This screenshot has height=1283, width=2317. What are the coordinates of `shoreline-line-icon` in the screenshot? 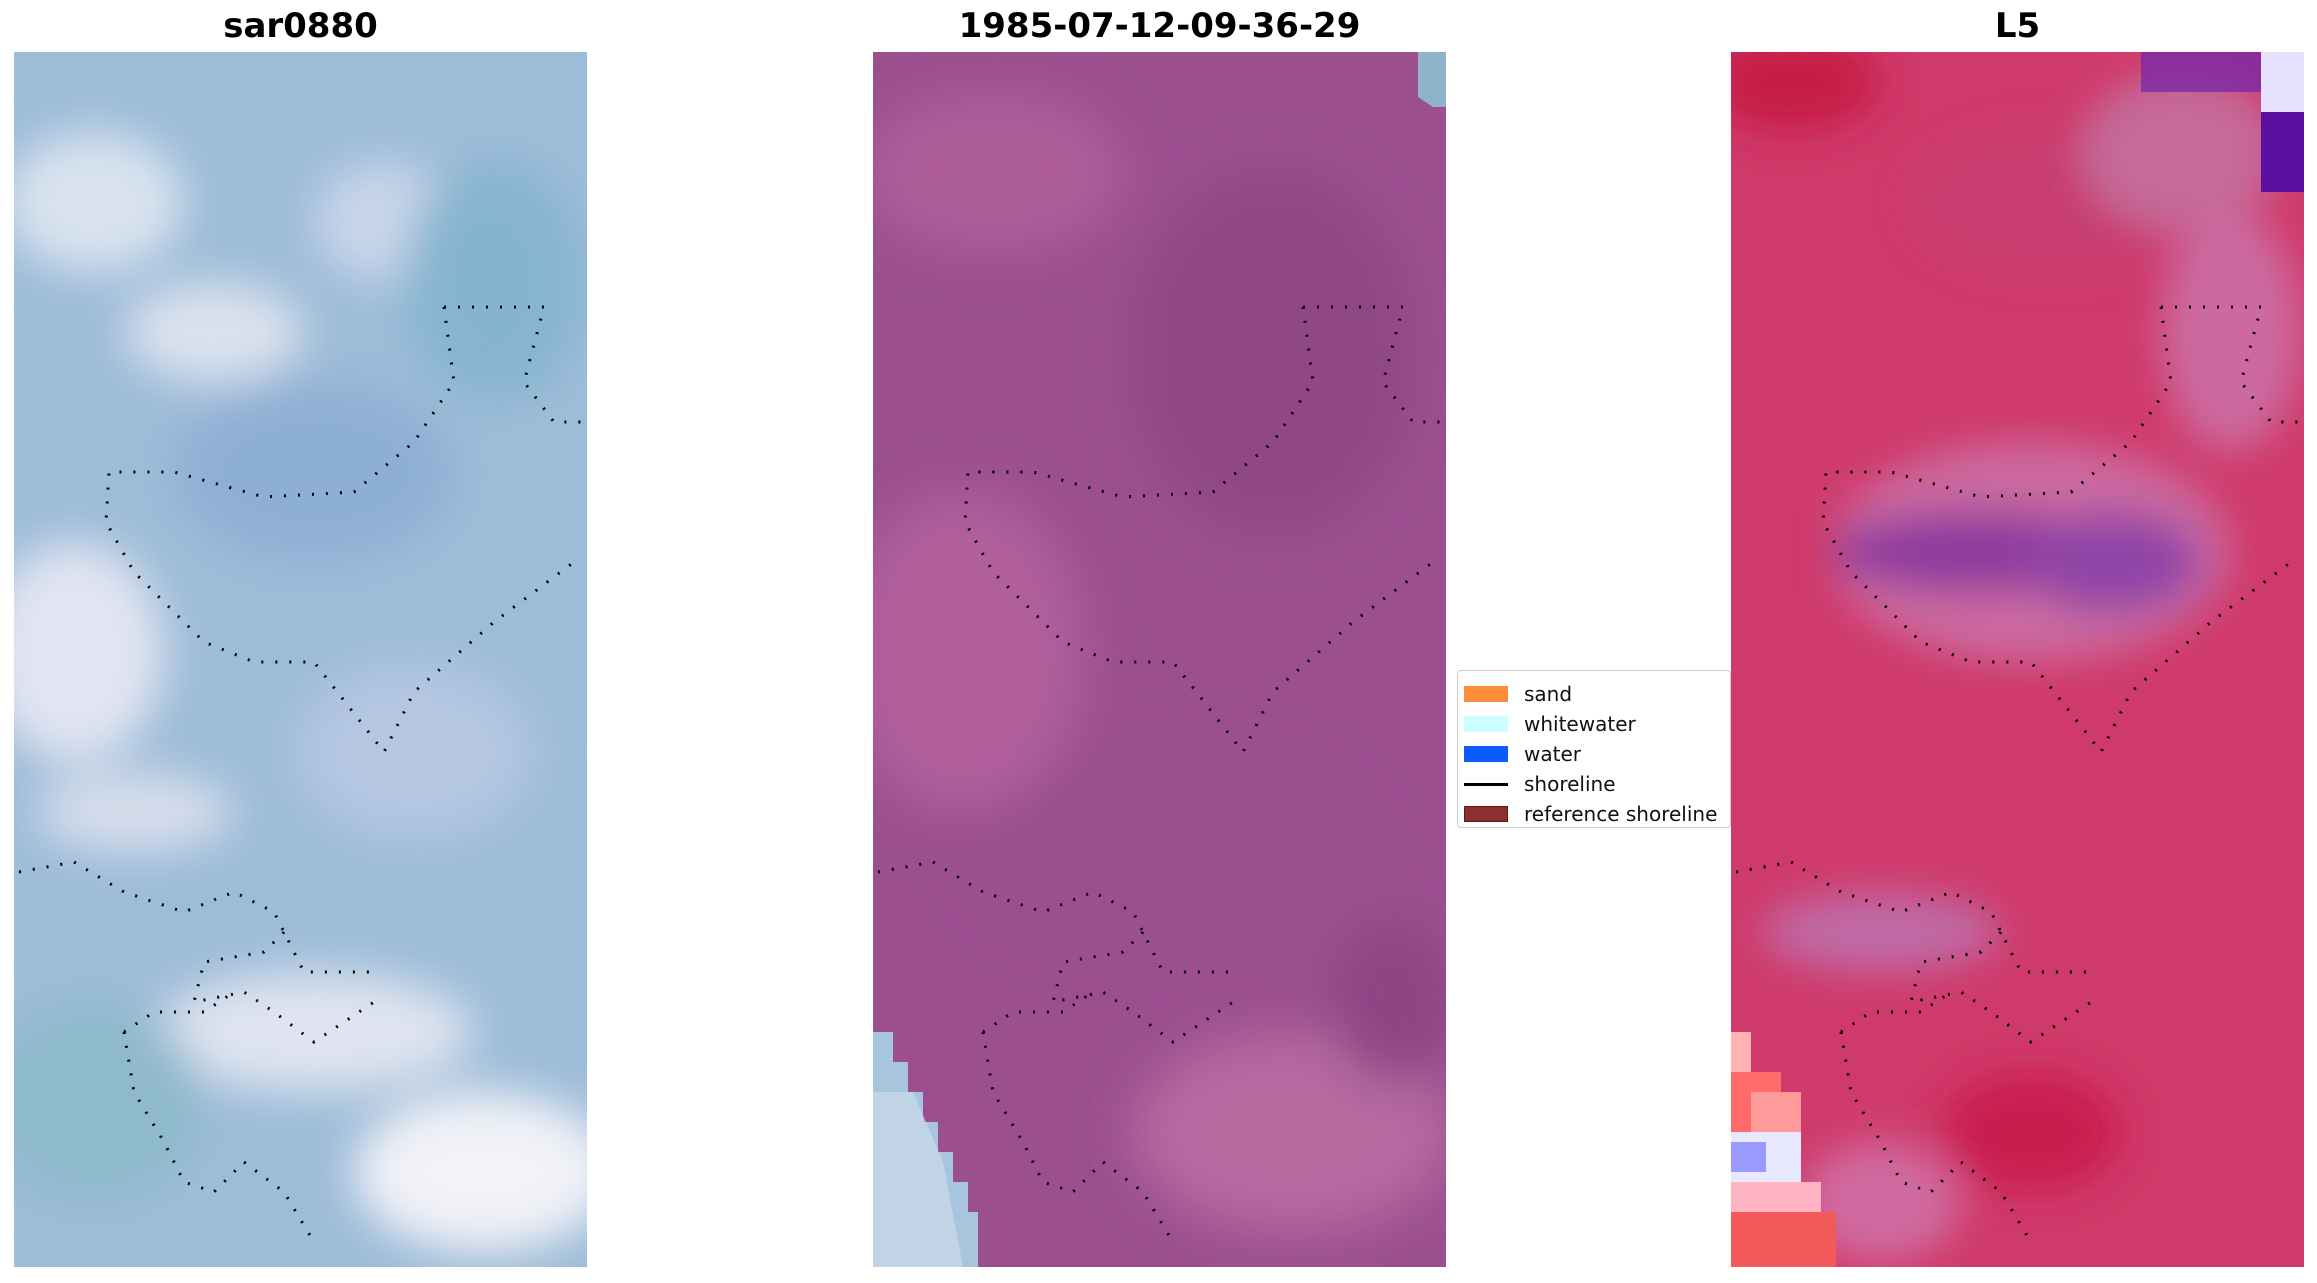 It's located at (1486, 784).